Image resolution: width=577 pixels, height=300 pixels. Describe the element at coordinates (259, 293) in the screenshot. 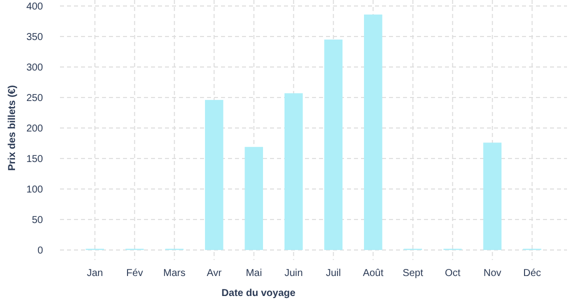

I see `x-axis-title: Date du voyage` at that location.